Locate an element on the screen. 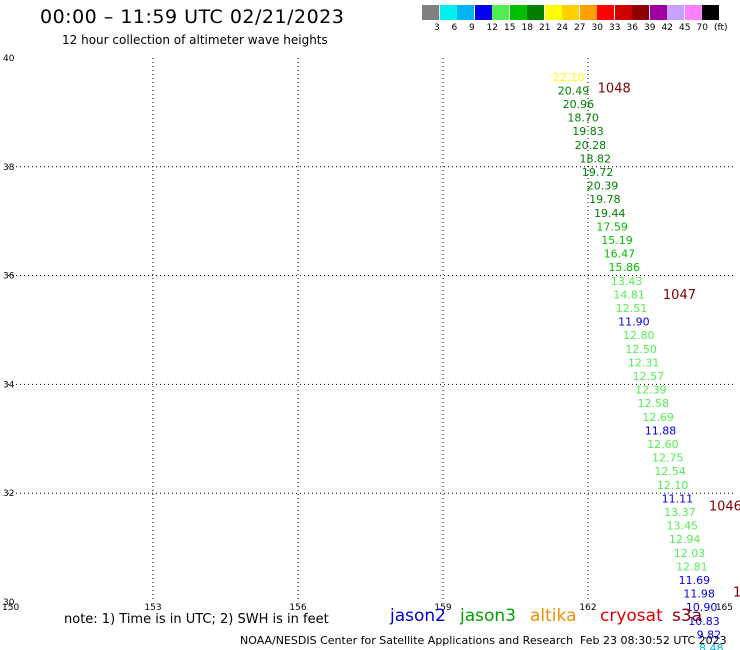 The width and height of the screenshot is (740, 650). swh-value-label: 11.98 is located at coordinates (699, 594).